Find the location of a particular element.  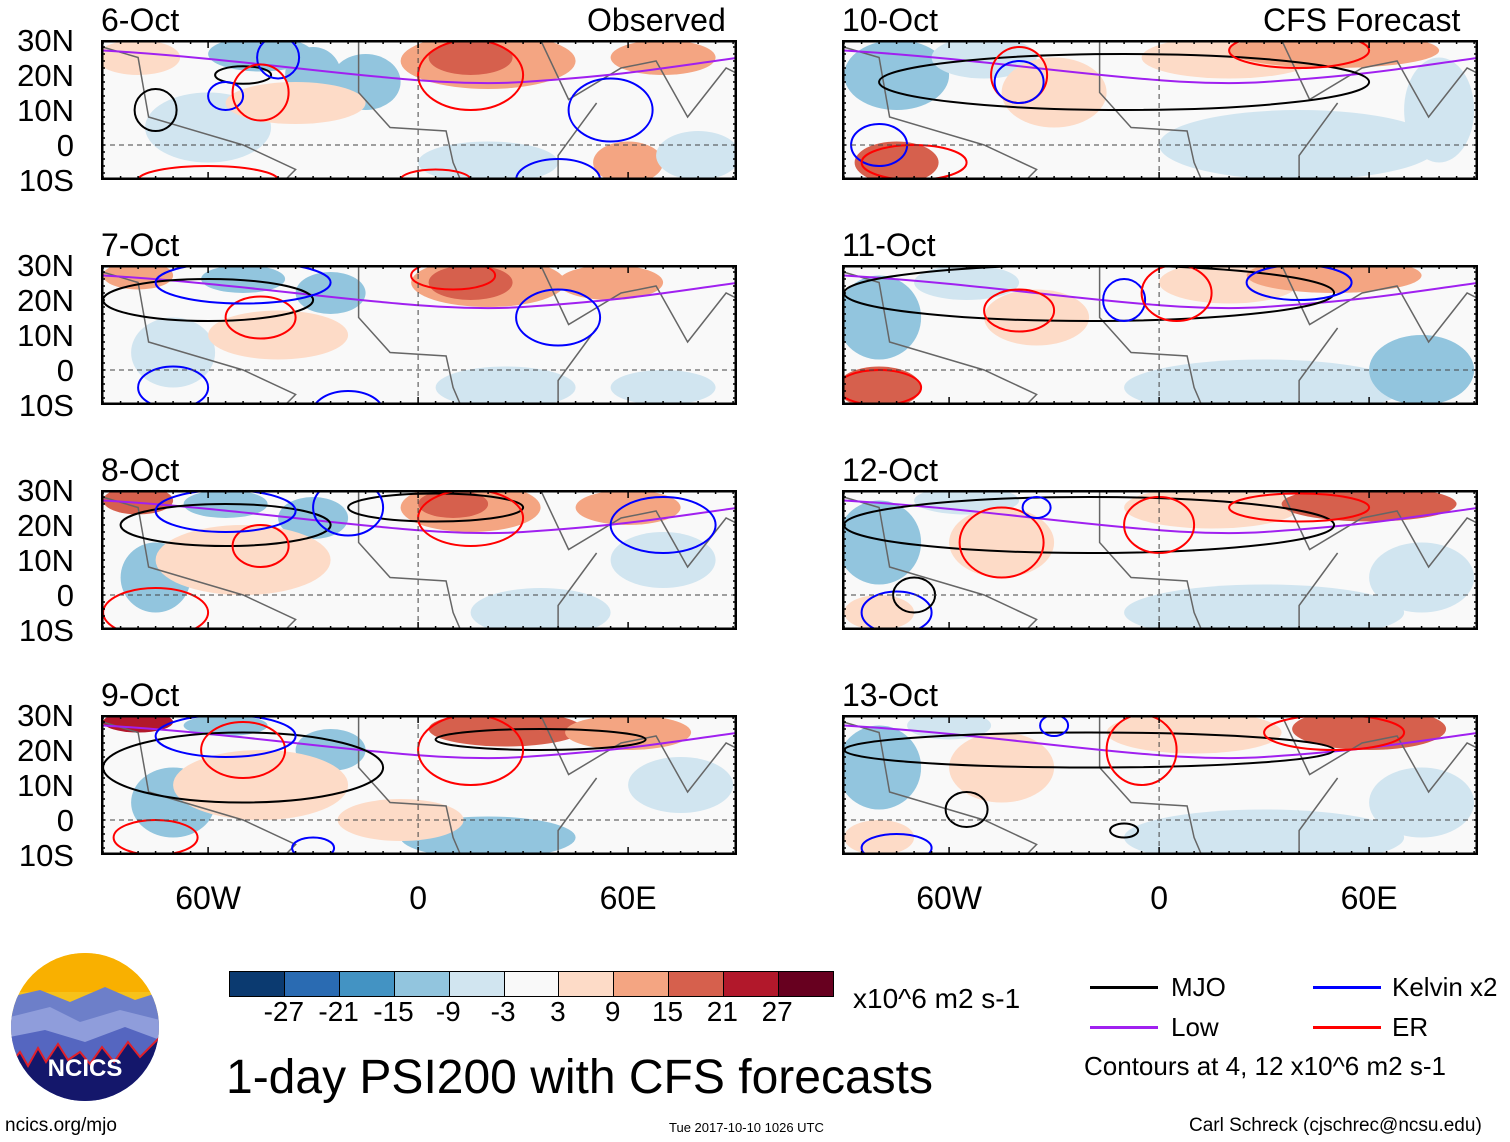

colorbar-label: -21 is located at coordinates (338, 1011).